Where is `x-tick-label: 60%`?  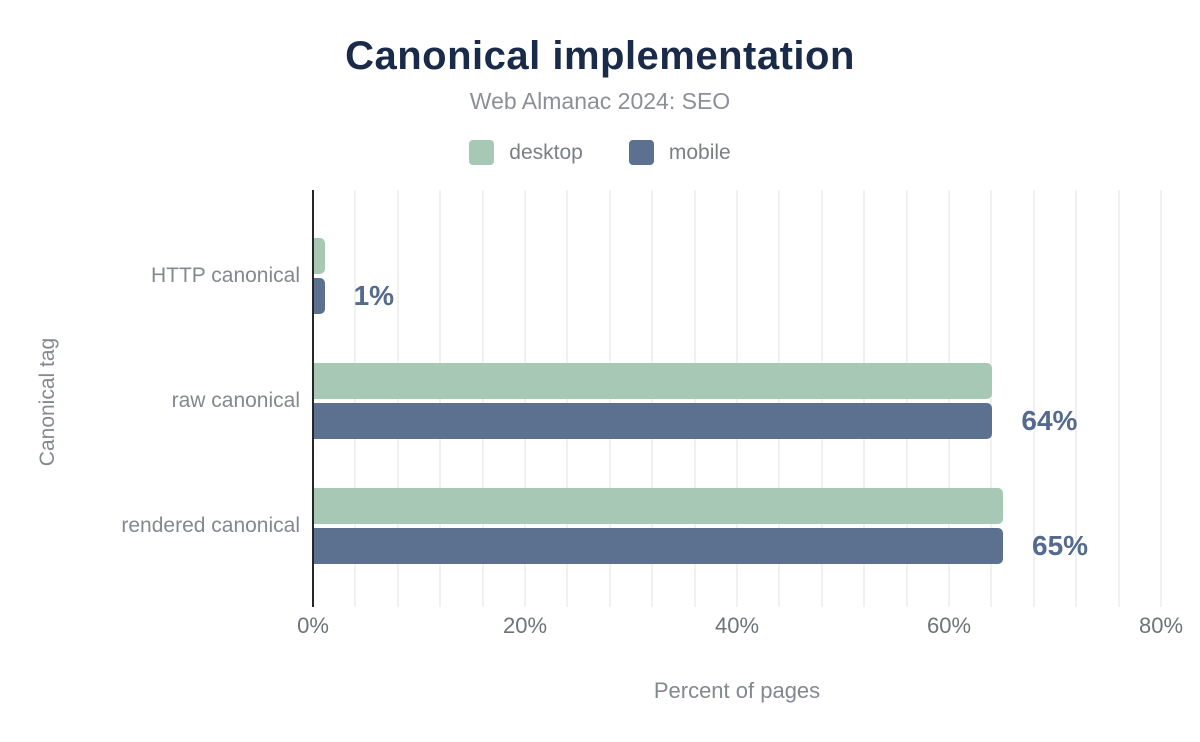
x-tick-label: 60% is located at coordinates (949, 625).